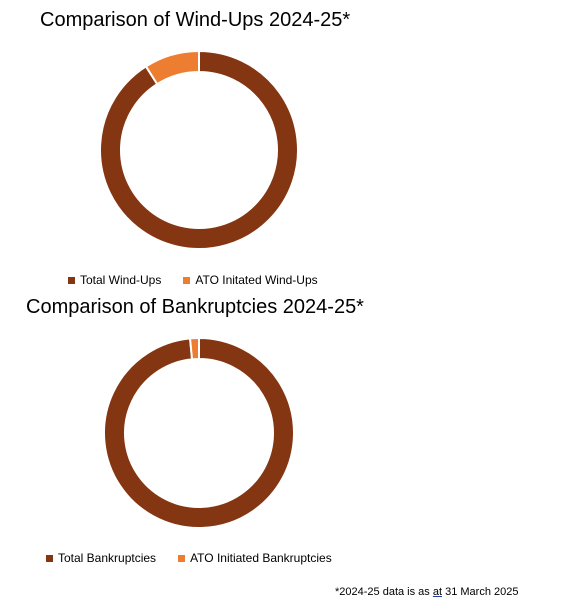 This screenshot has height=601, width=565. I want to click on legend-wind-ups: Total Wind-Ups ATO Initated Wind-Ups, so click(204, 280).